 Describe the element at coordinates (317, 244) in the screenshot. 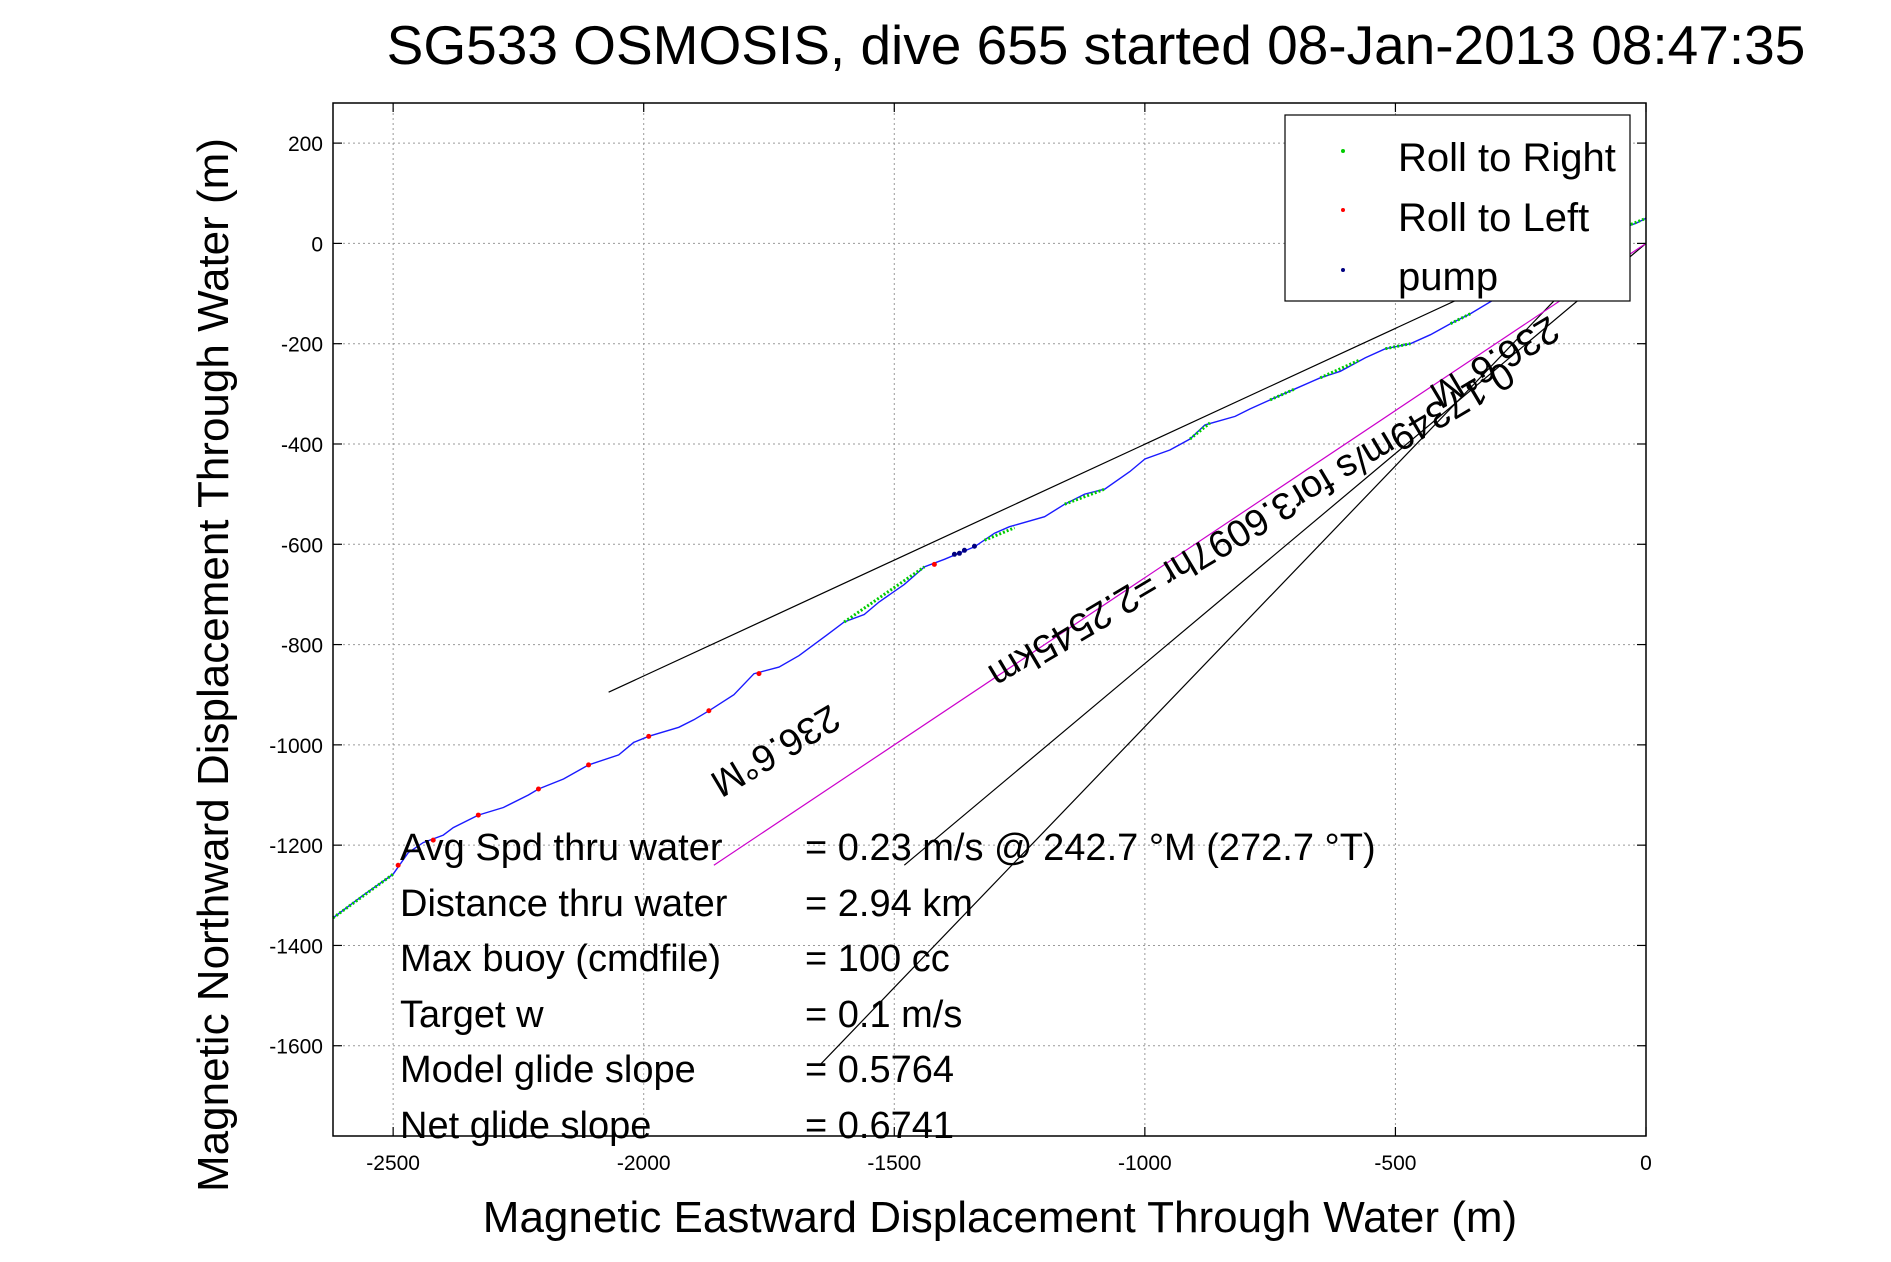

I see `y-tick-label: 0` at that location.